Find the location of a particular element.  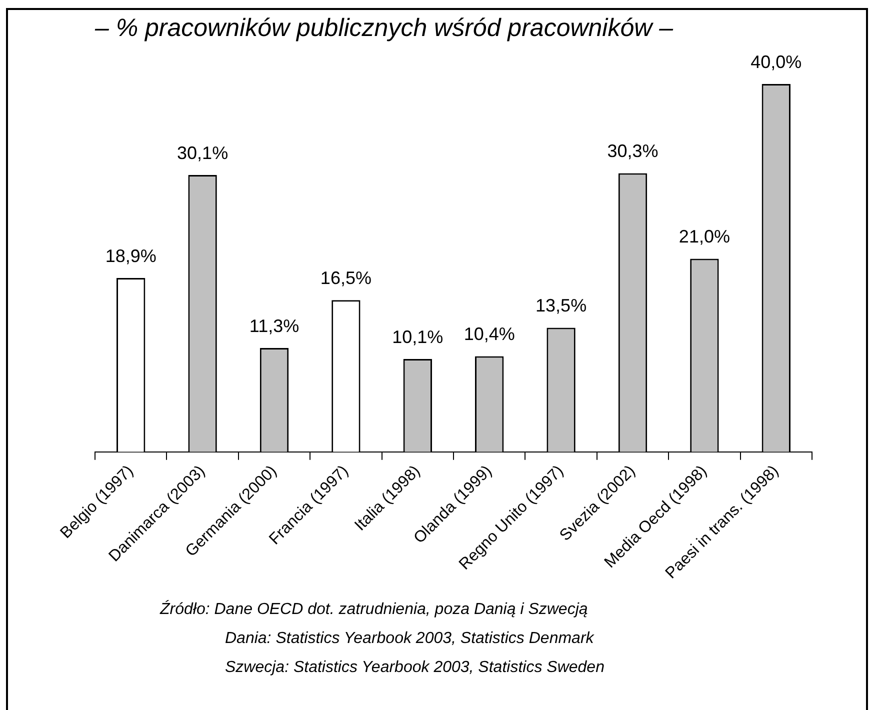

data-label: 18,9% is located at coordinates (130, 256).